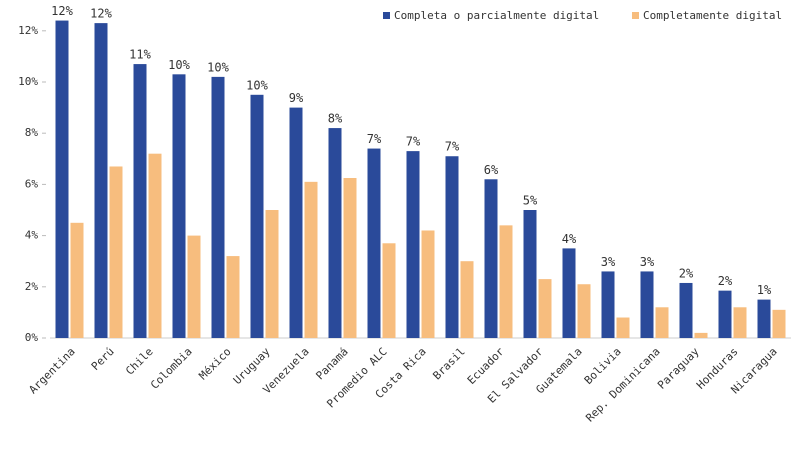  What do you see at coordinates (32, 337) in the screenshot?
I see `y-tick-label: 0%` at bounding box center [32, 337].